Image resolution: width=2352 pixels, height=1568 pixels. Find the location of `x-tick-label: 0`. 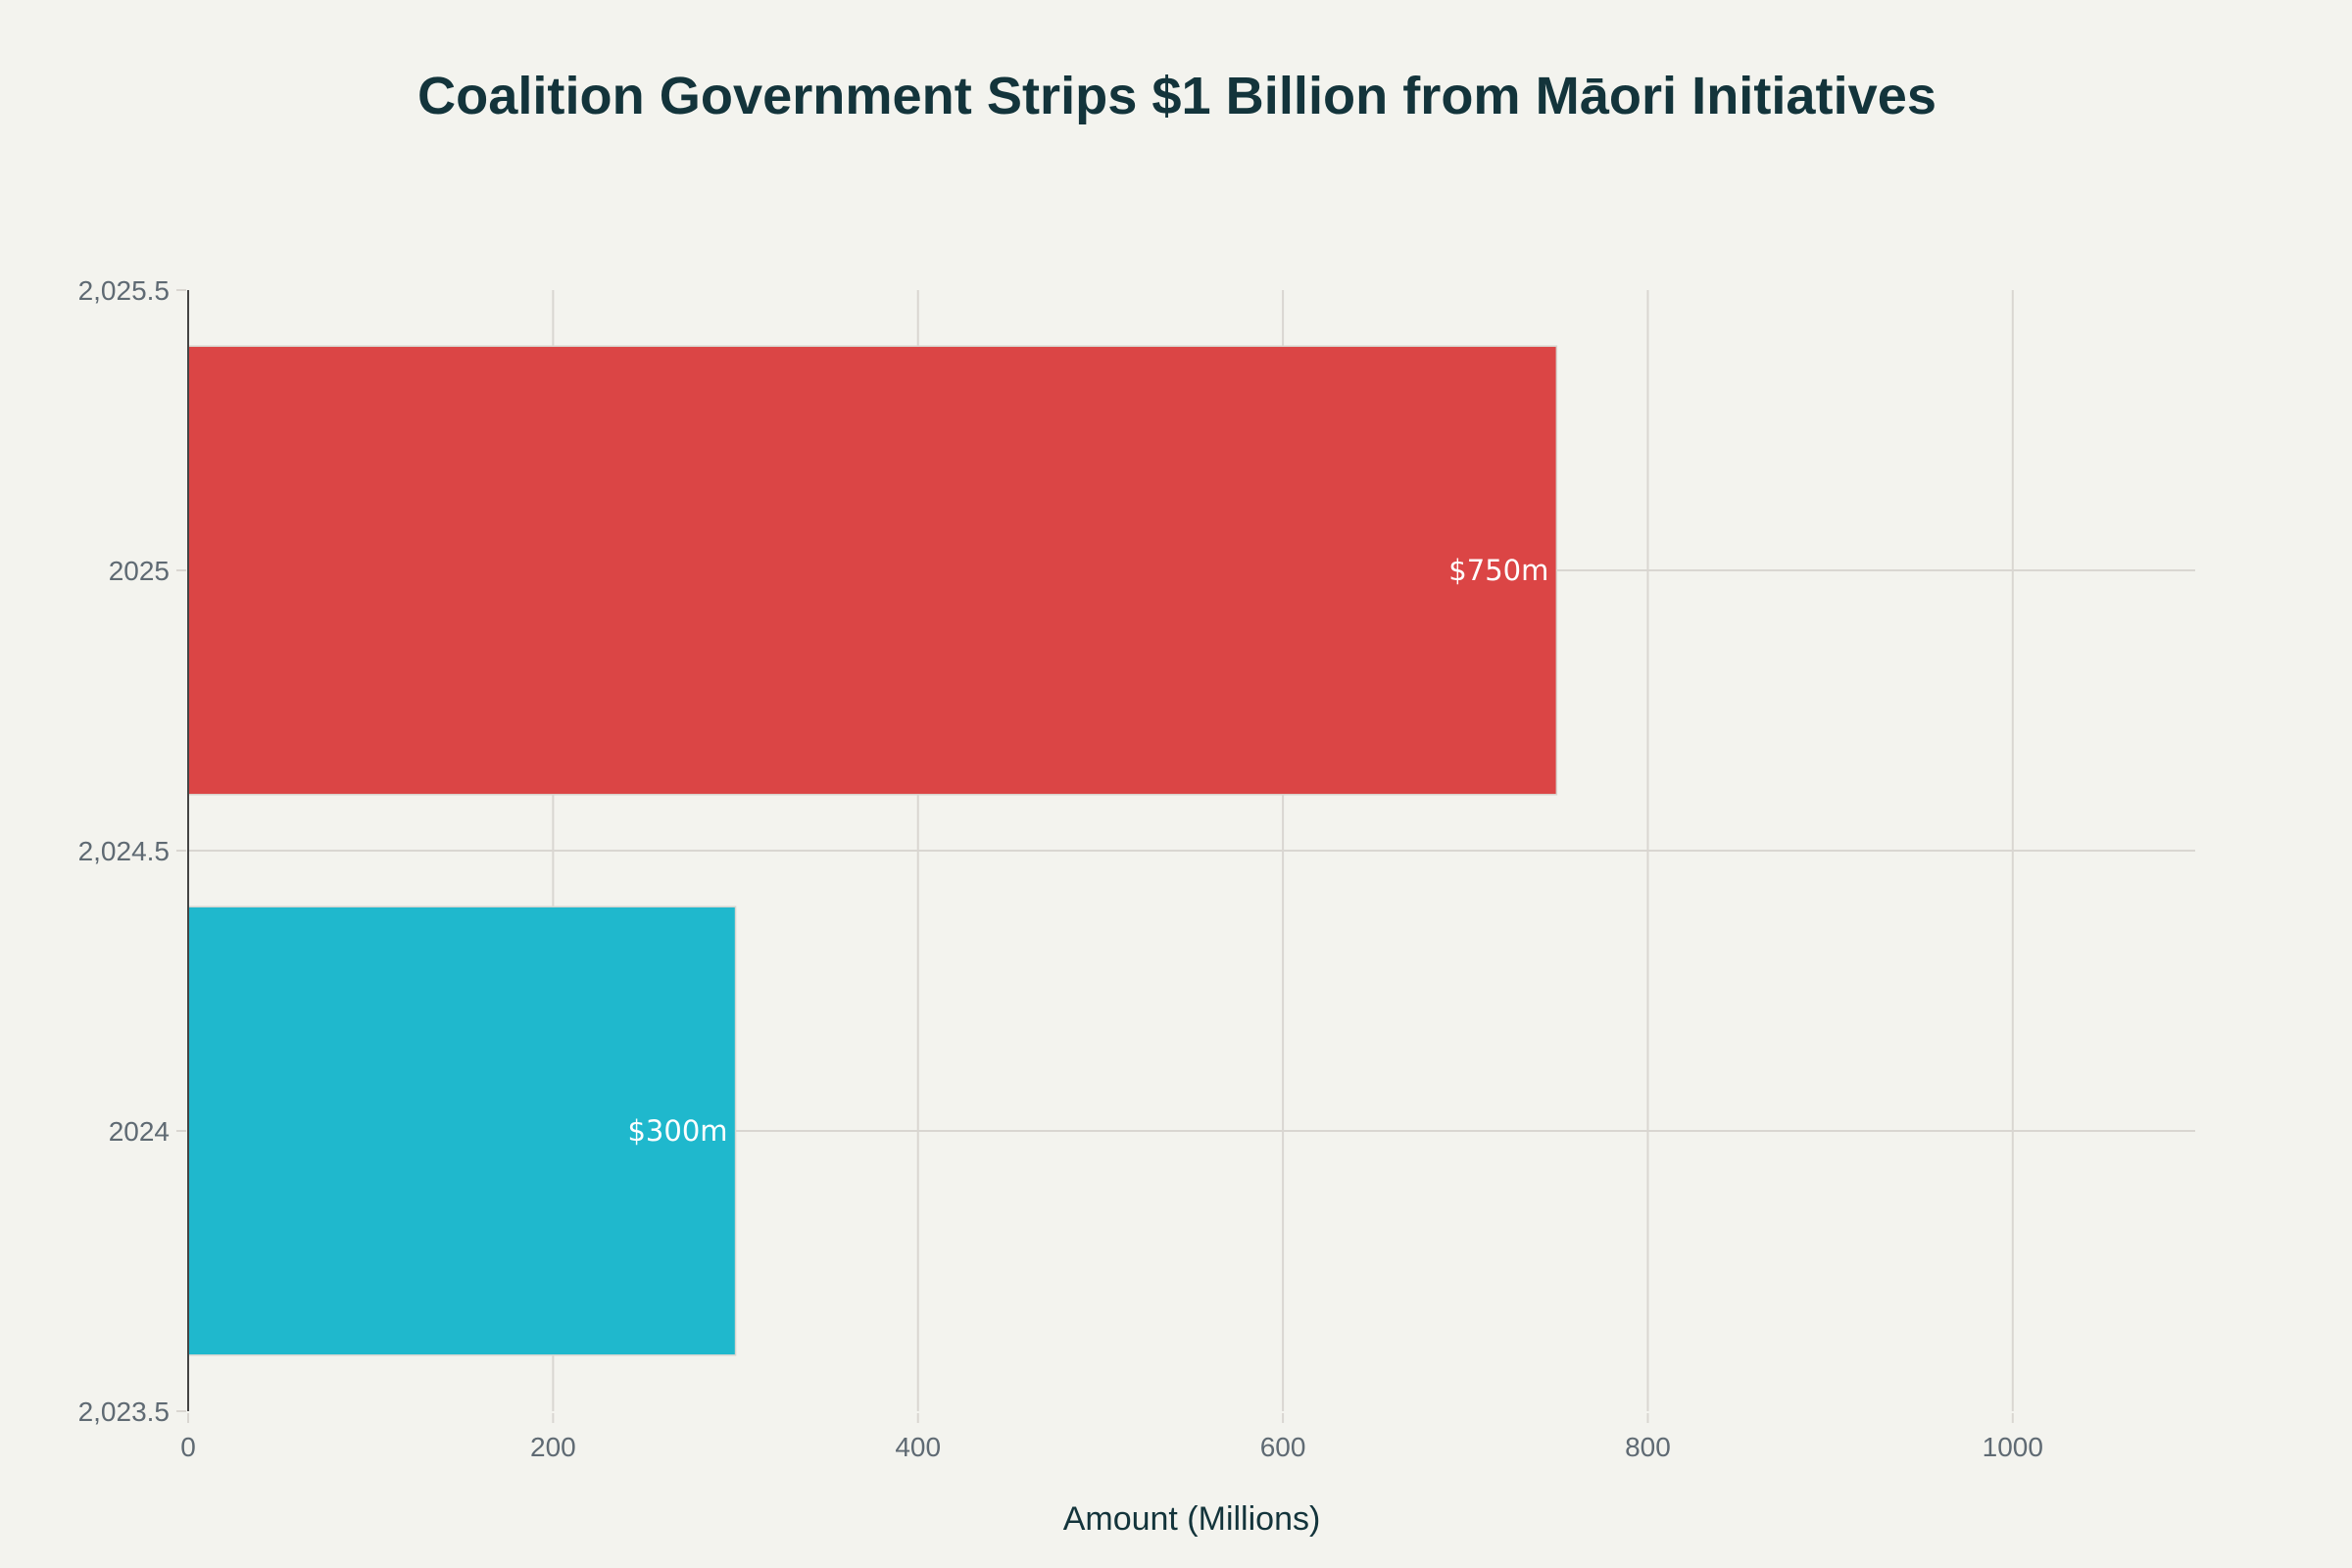

x-tick-label: 0 is located at coordinates (188, 1447).